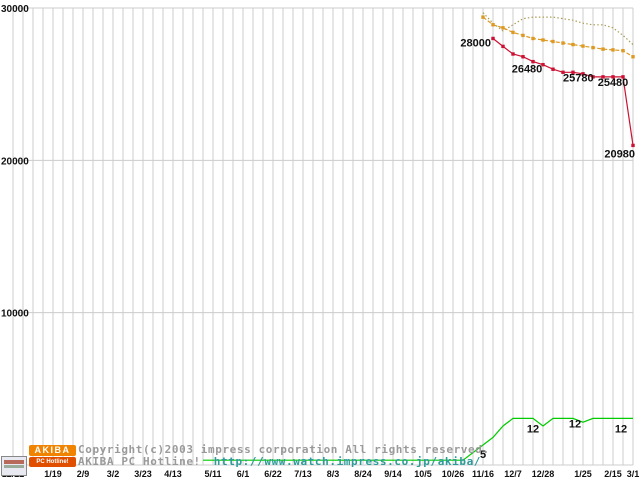 The height and width of the screenshot is (480, 640). Describe the element at coordinates (475, 43) in the screenshot. I see `value-label: 28000` at that location.